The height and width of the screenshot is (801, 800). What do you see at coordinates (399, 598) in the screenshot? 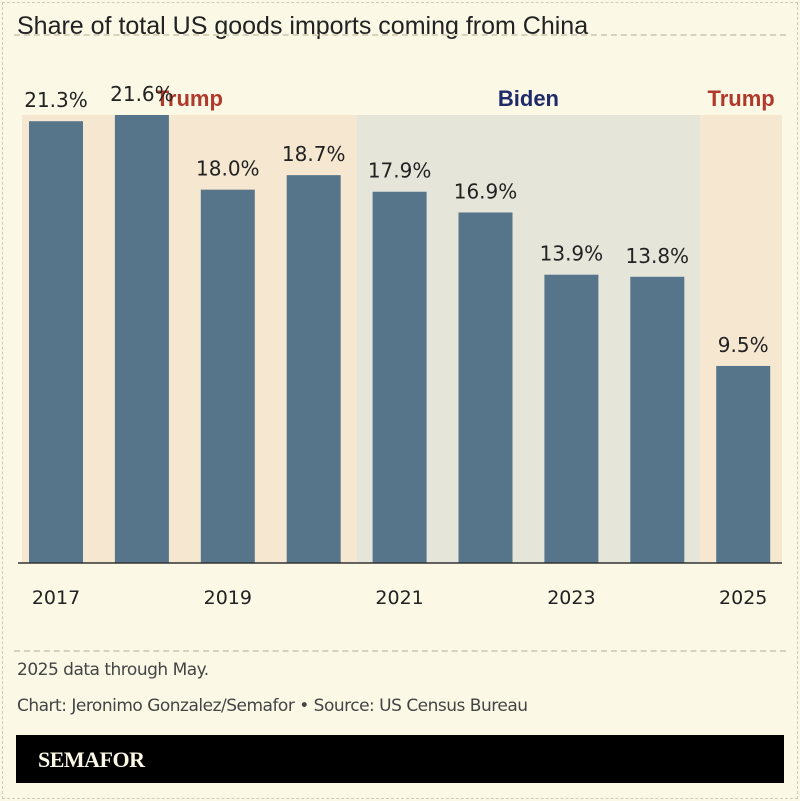
I see `x-tick-label: 2021` at bounding box center [399, 598].